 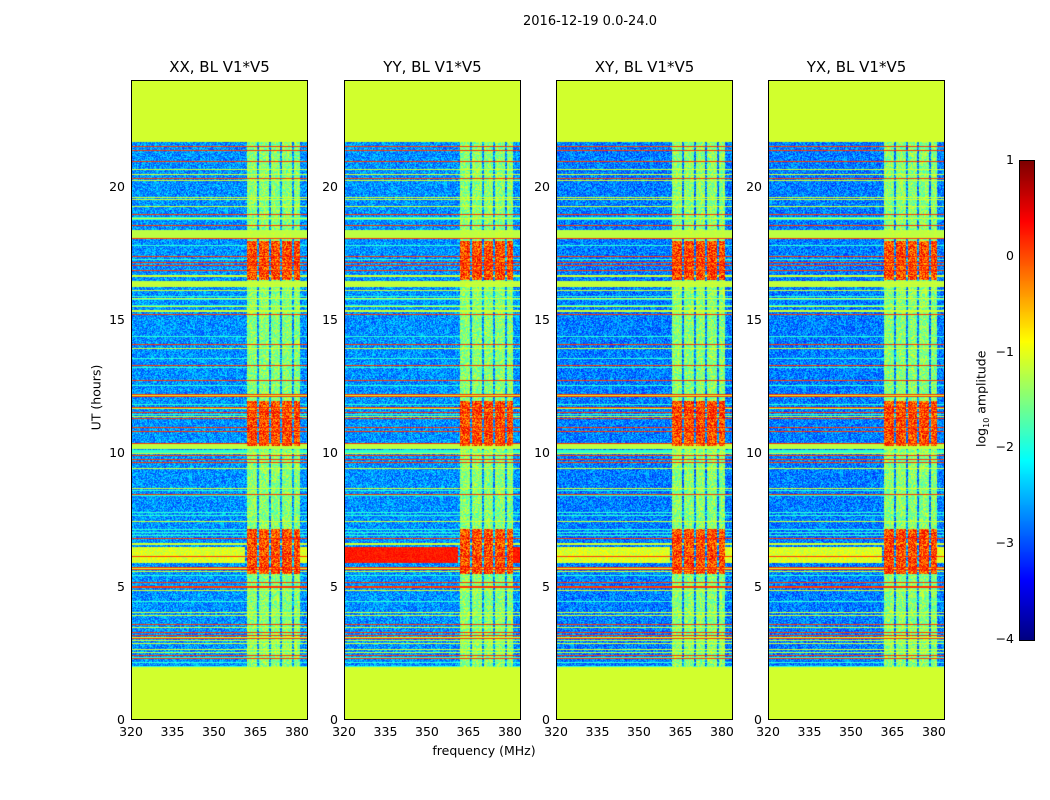 What do you see at coordinates (1004, 351) in the screenshot?
I see `colorbar-tick-label: −1` at bounding box center [1004, 351].